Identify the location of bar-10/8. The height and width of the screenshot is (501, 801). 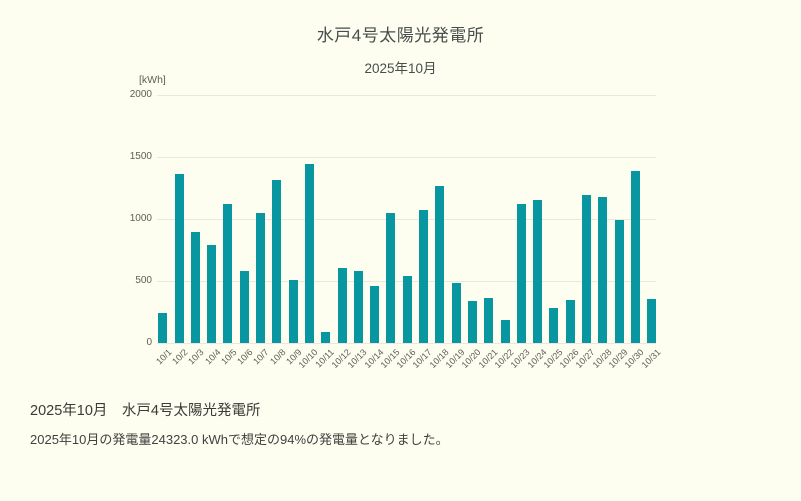
(277, 261).